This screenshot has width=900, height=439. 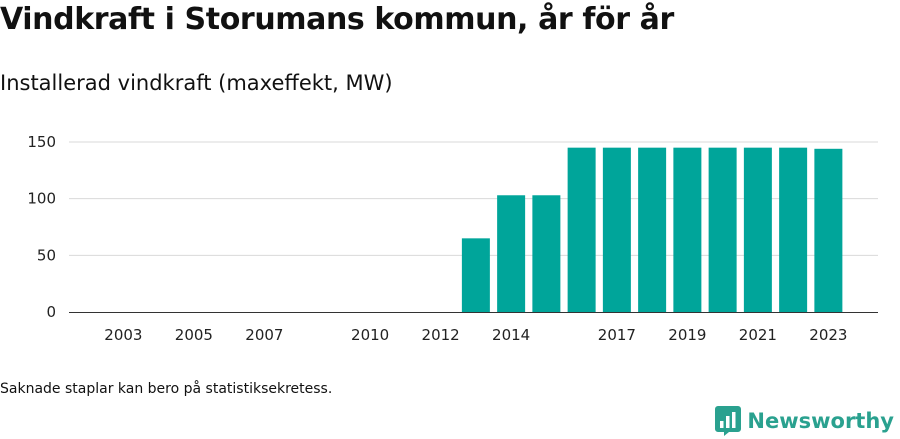 What do you see at coordinates (511, 253) in the screenshot?
I see `bar-2014` at bounding box center [511, 253].